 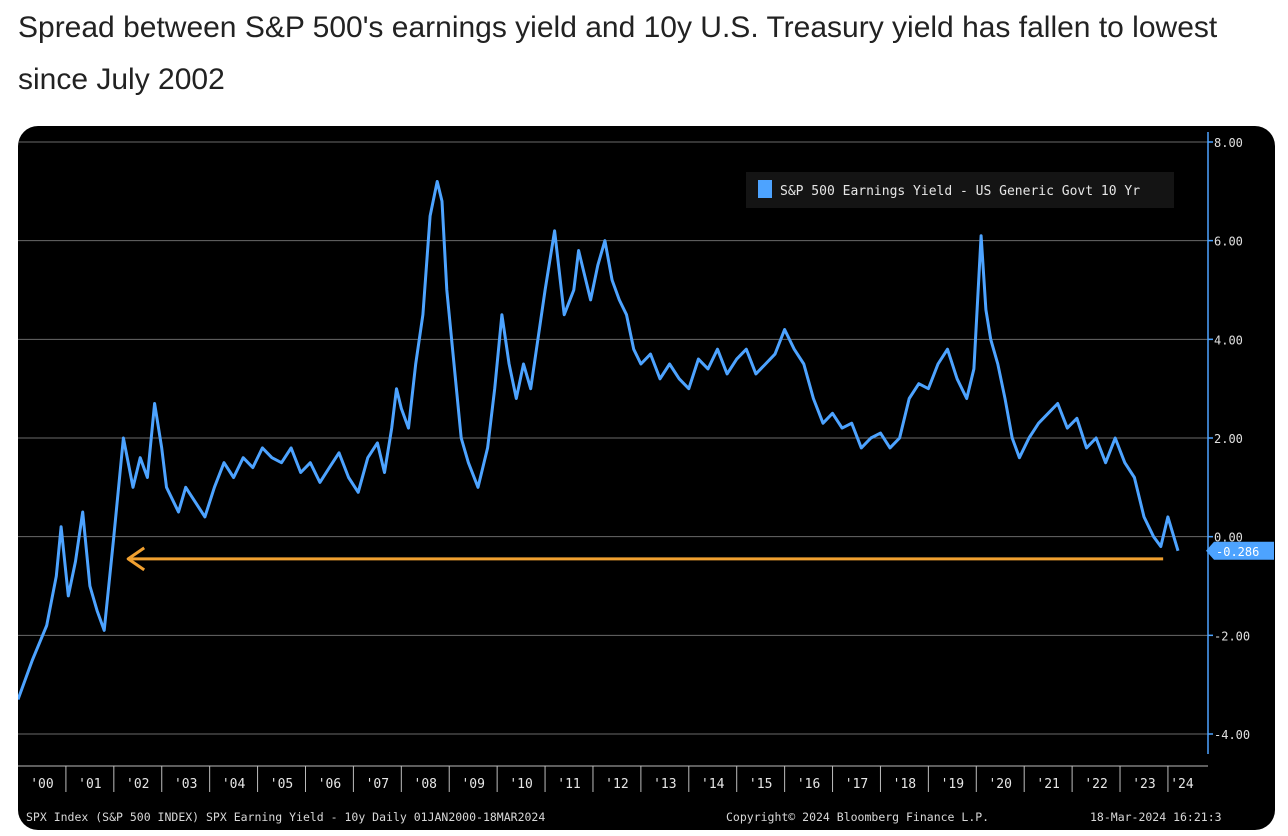 What do you see at coordinates (137, 784) in the screenshot?
I see `x-tick-label: '02` at bounding box center [137, 784].